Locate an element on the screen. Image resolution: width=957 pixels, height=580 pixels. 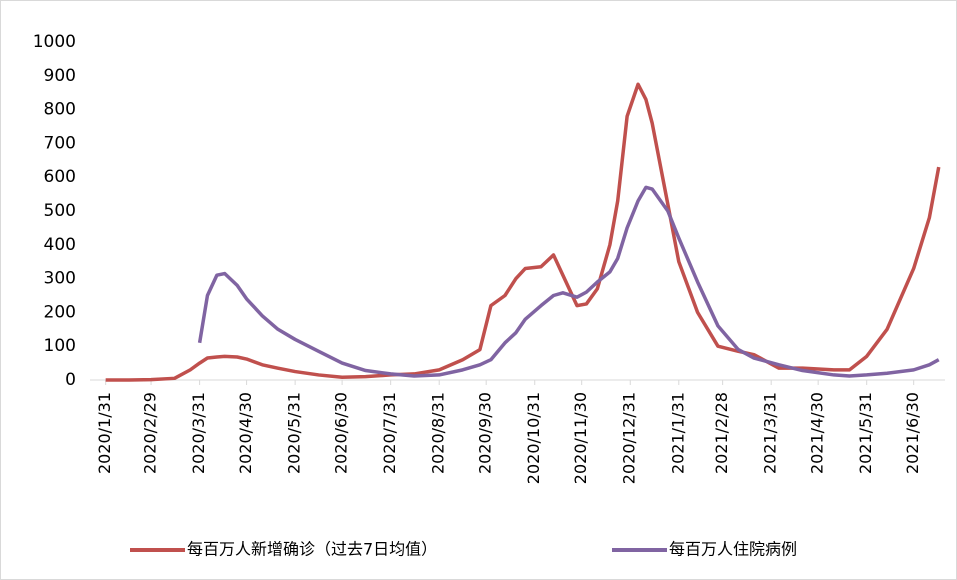
x-tick-label: 2020/12/31 is located at coordinates (629, 438).